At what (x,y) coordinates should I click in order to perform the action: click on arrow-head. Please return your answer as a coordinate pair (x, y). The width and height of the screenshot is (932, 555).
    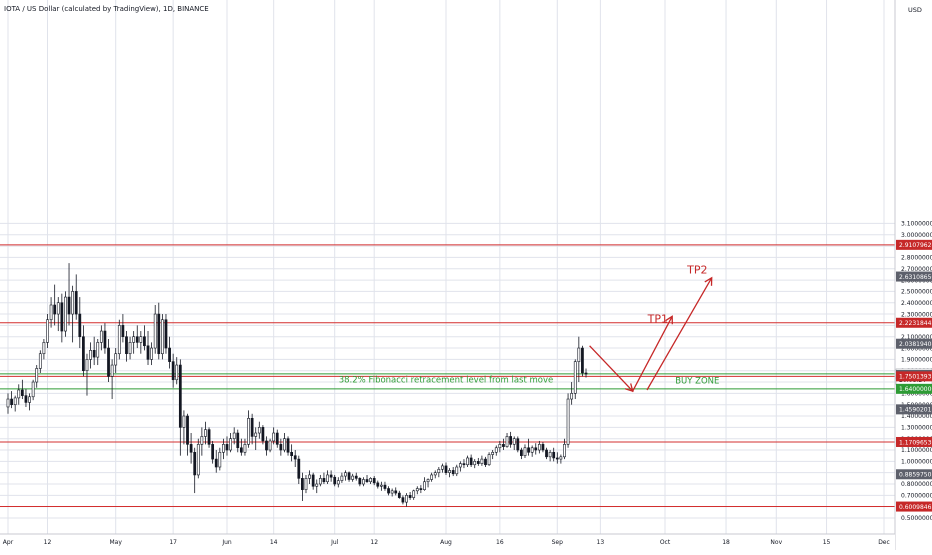
    Looking at the image, I should click on (708, 281).